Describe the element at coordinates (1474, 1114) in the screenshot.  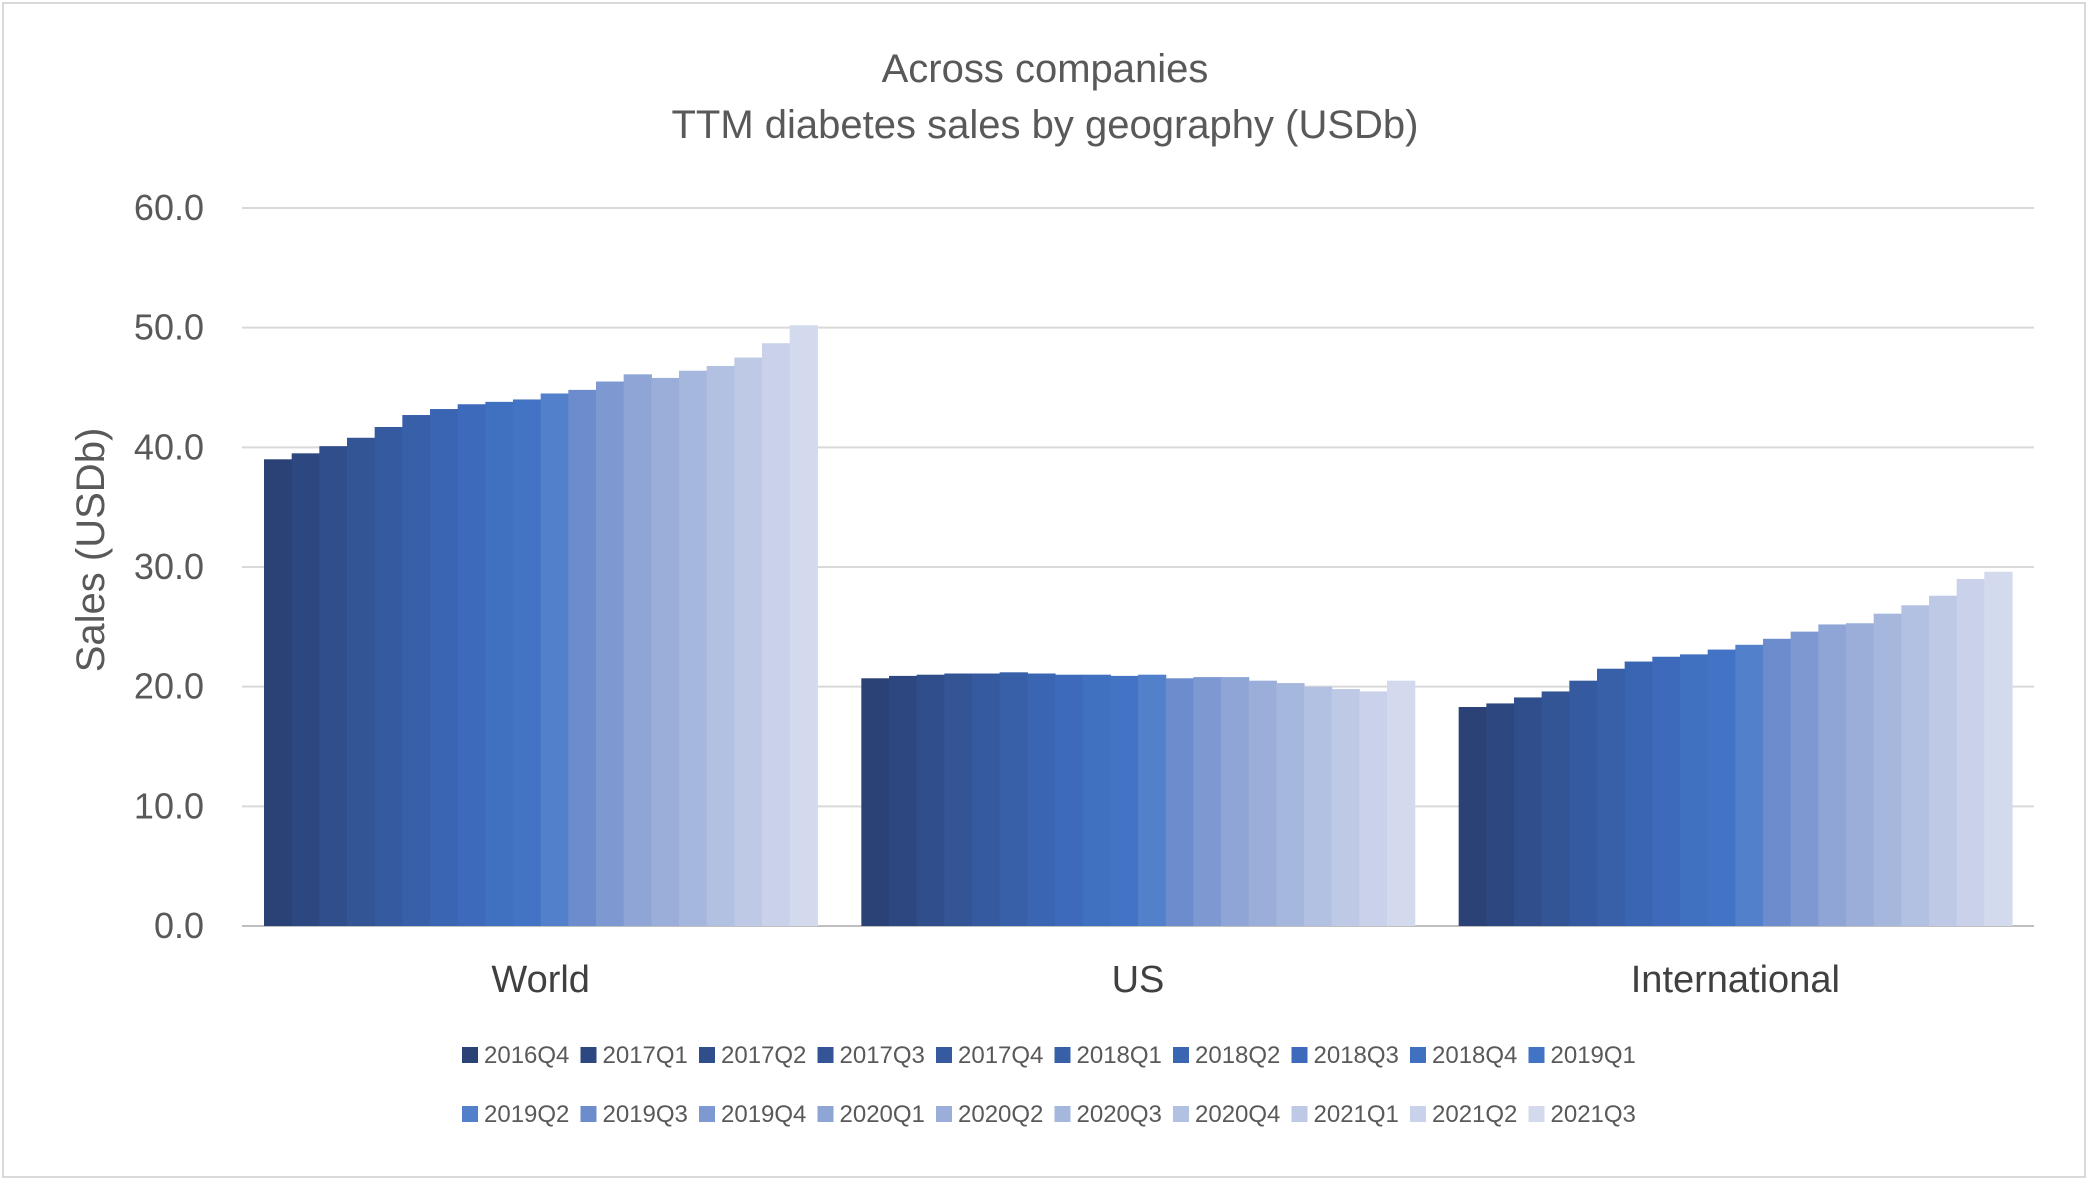
I see `legend-label: 2021Q2` at that location.